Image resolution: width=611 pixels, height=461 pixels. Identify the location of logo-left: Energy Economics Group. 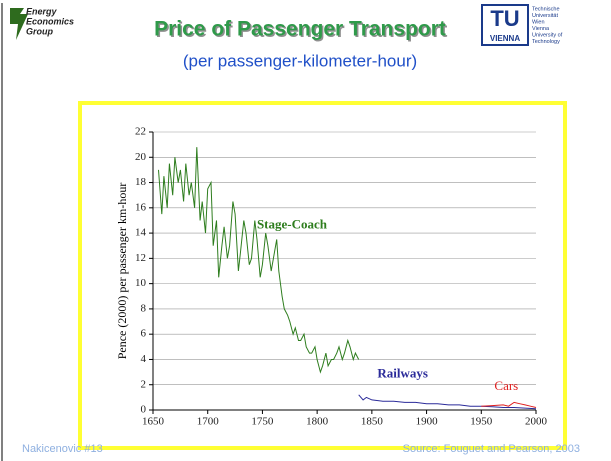
(42, 23).